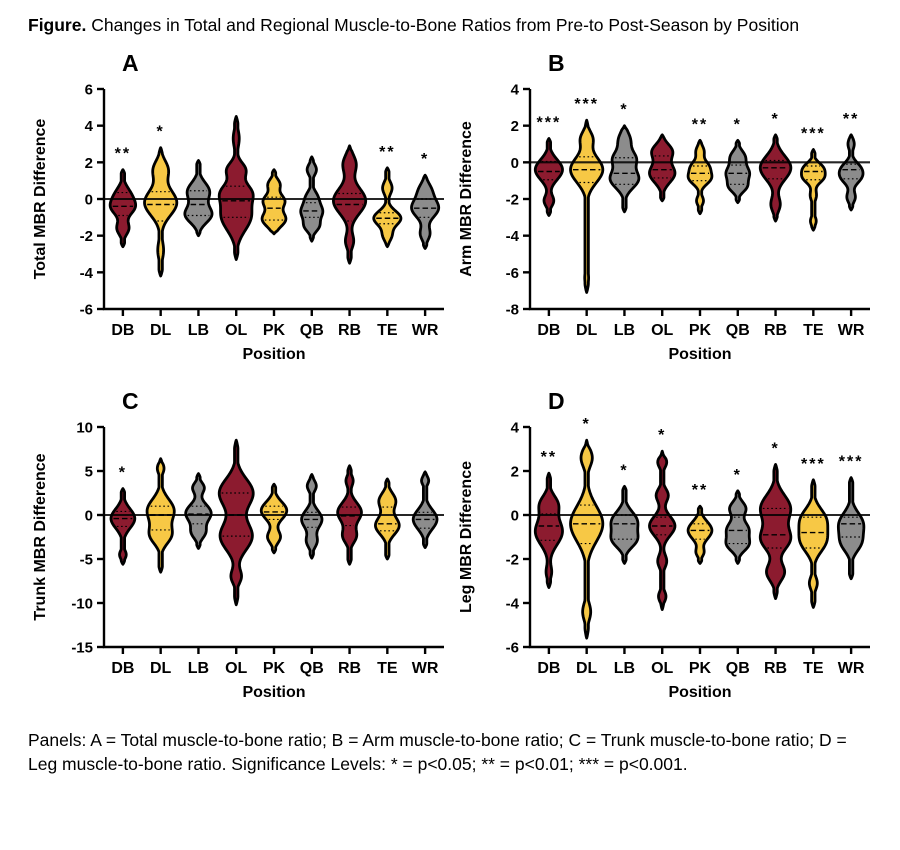 This screenshot has height=850, width=900. What do you see at coordinates (775, 532) in the screenshot?
I see `violin-shape-RB` at bounding box center [775, 532].